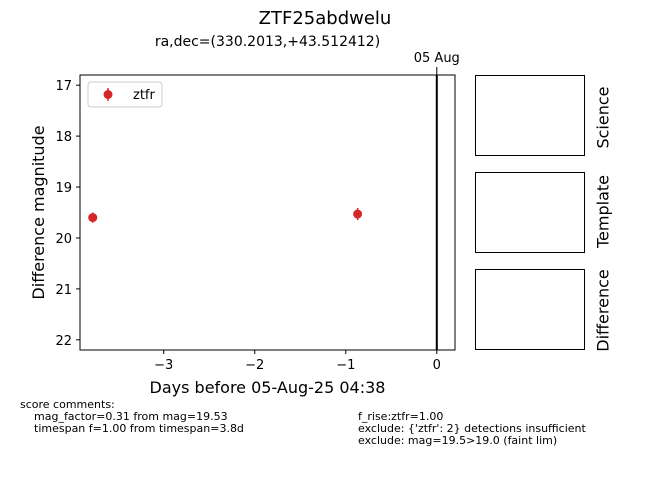 This screenshot has height=500, width=650. I want to click on x-tick-label: −3, so click(163, 365).